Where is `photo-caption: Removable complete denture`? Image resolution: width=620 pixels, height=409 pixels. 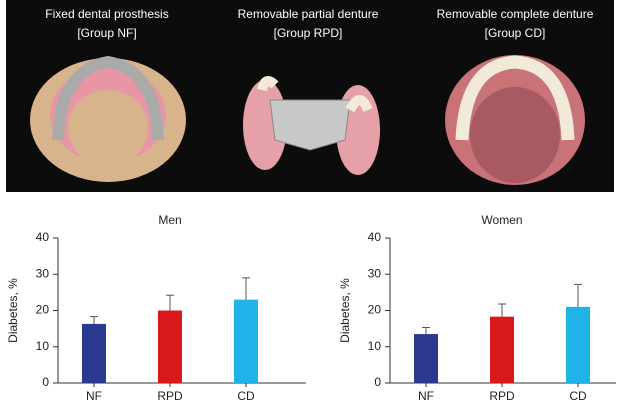 photo-caption: Removable complete denture is located at coordinates (515, 14).